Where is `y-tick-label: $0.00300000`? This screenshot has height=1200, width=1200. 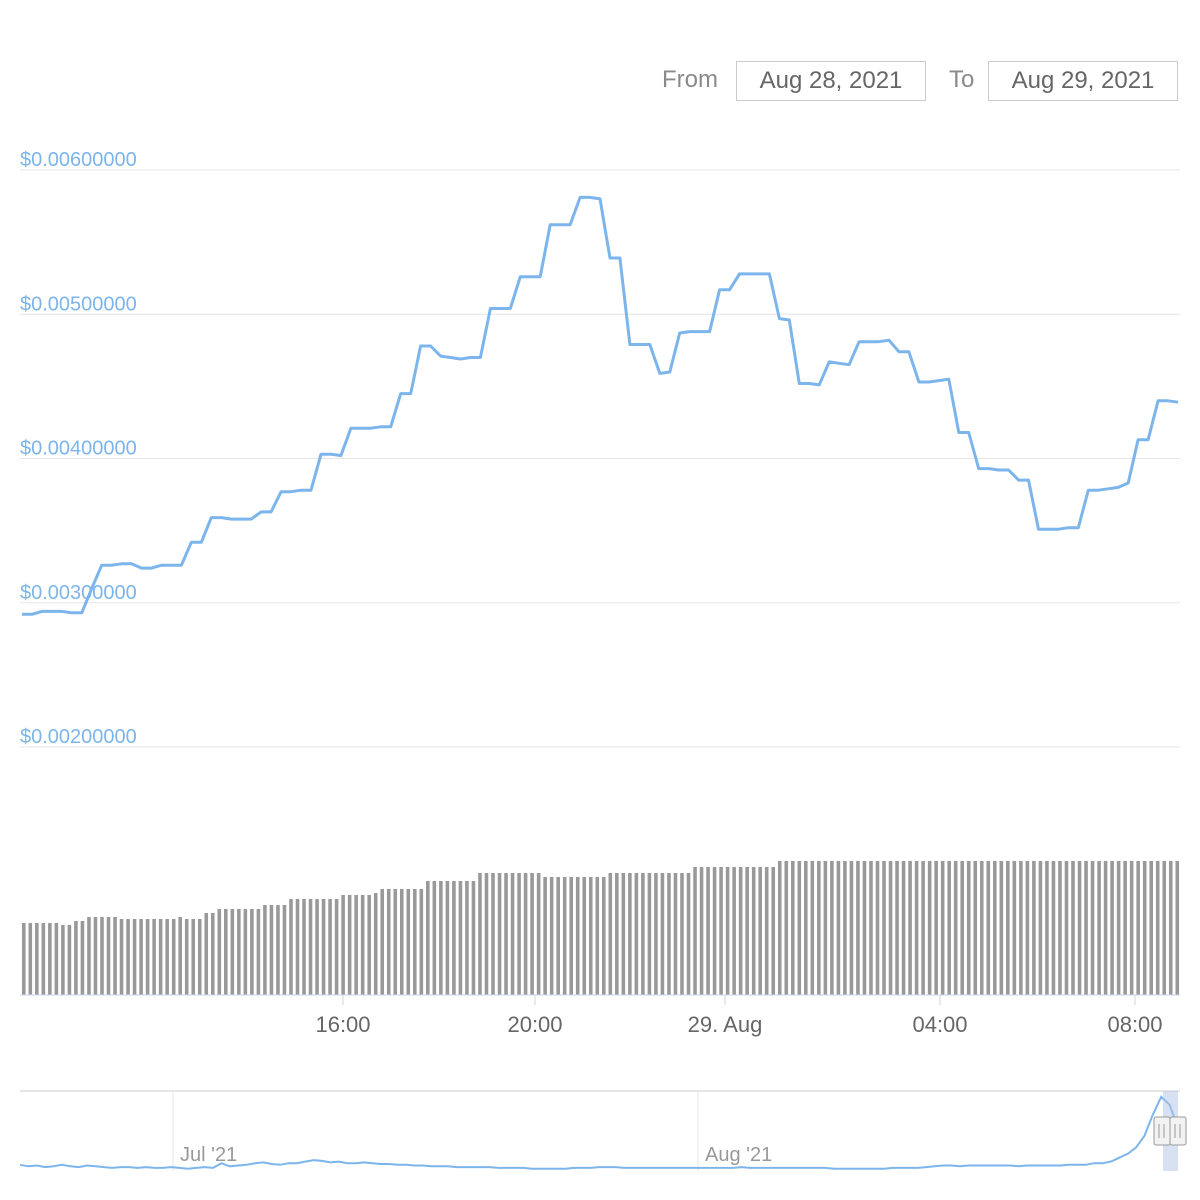 y-tick-label: $0.00300000 is located at coordinates (78, 593).